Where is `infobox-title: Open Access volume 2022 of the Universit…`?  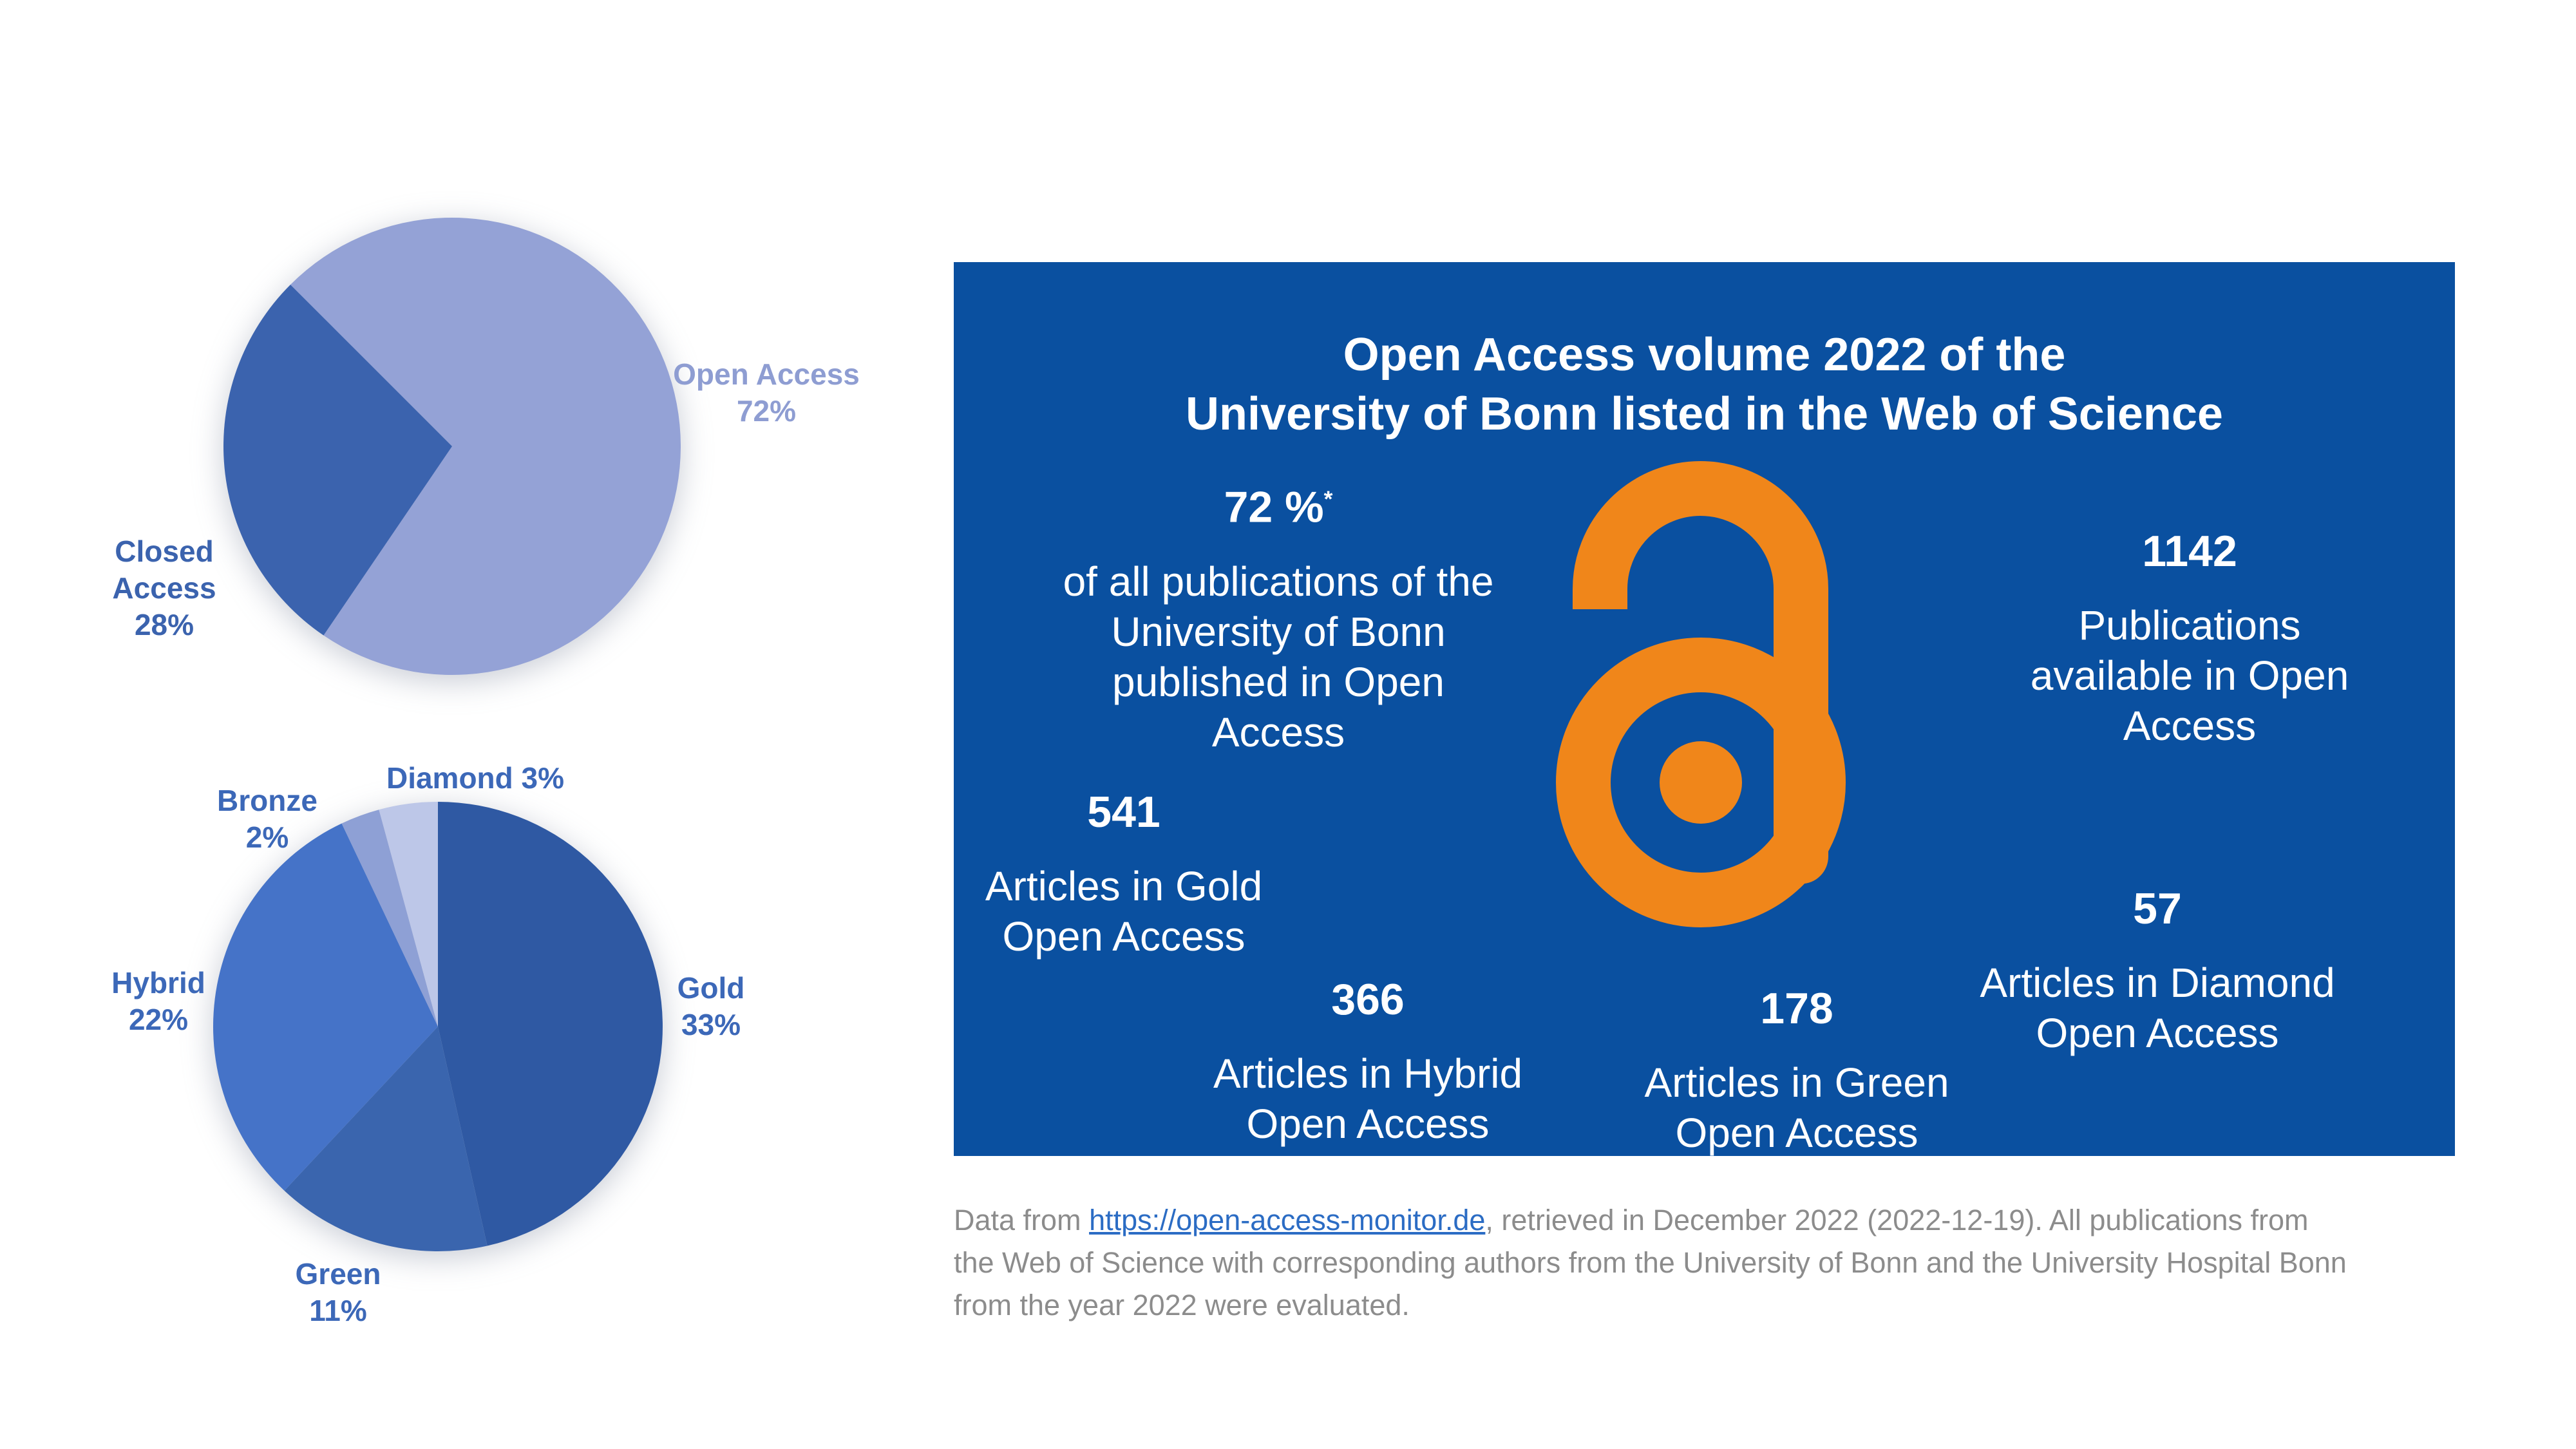
infobox-title: Open Access volume 2022 of the Universit… is located at coordinates (1704, 384).